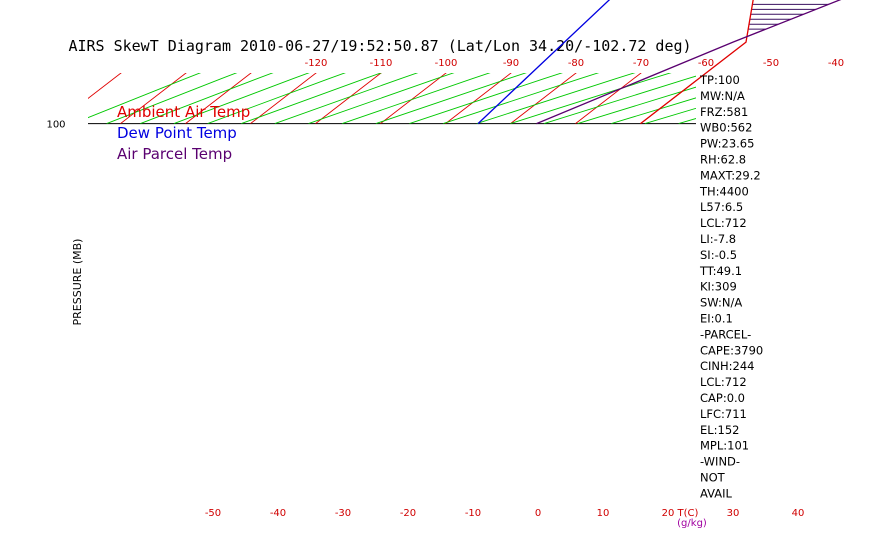 This screenshot has height=560, width=870. I want to click on side-panel-entry: MPL:101, so click(724, 446).